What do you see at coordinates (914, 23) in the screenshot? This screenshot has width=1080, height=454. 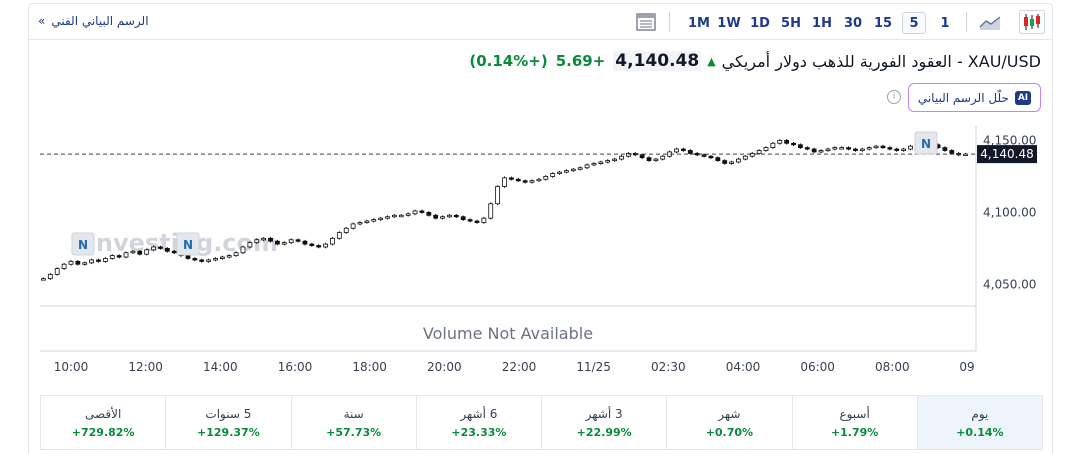 I see `timeframe-5: 5` at bounding box center [914, 23].